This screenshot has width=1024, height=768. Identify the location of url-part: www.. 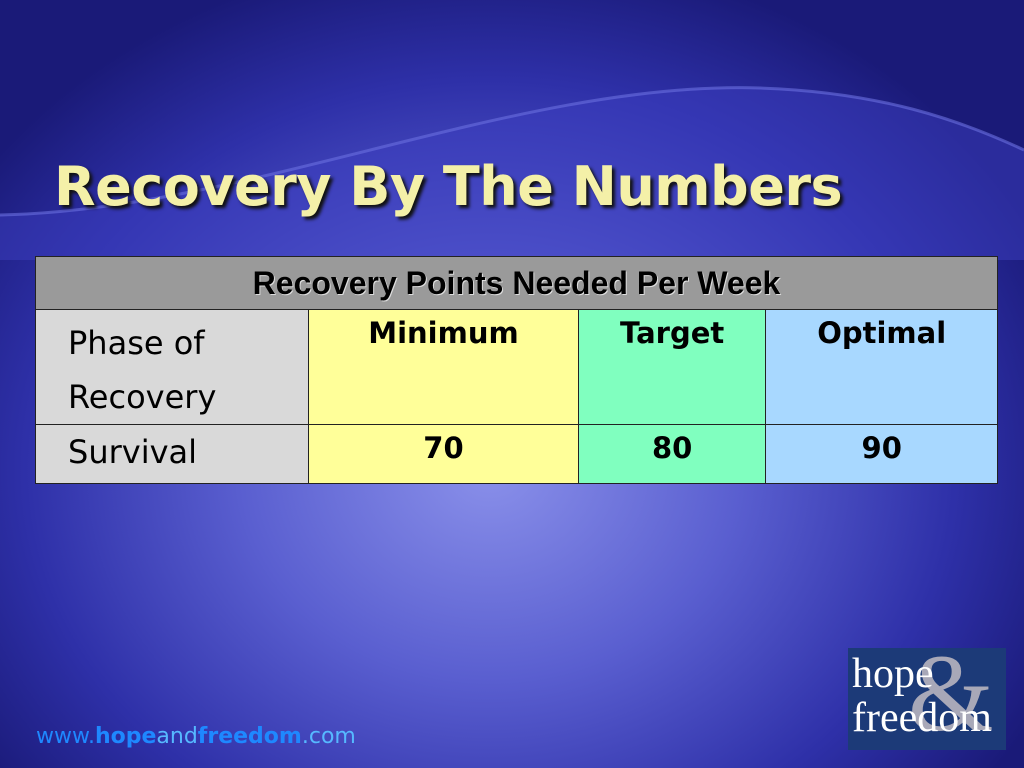
(65, 736).